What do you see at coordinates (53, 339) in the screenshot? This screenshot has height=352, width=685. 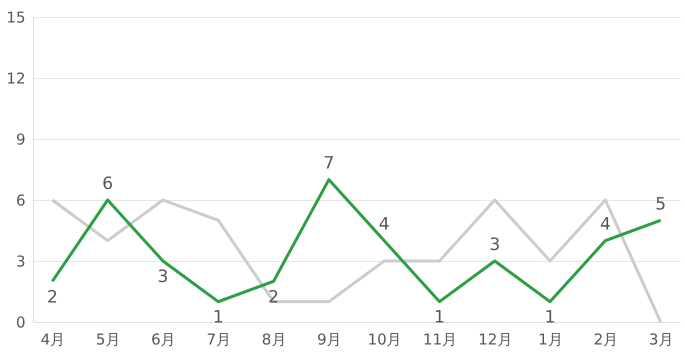 I see `x-tick-label: 4月` at bounding box center [53, 339].